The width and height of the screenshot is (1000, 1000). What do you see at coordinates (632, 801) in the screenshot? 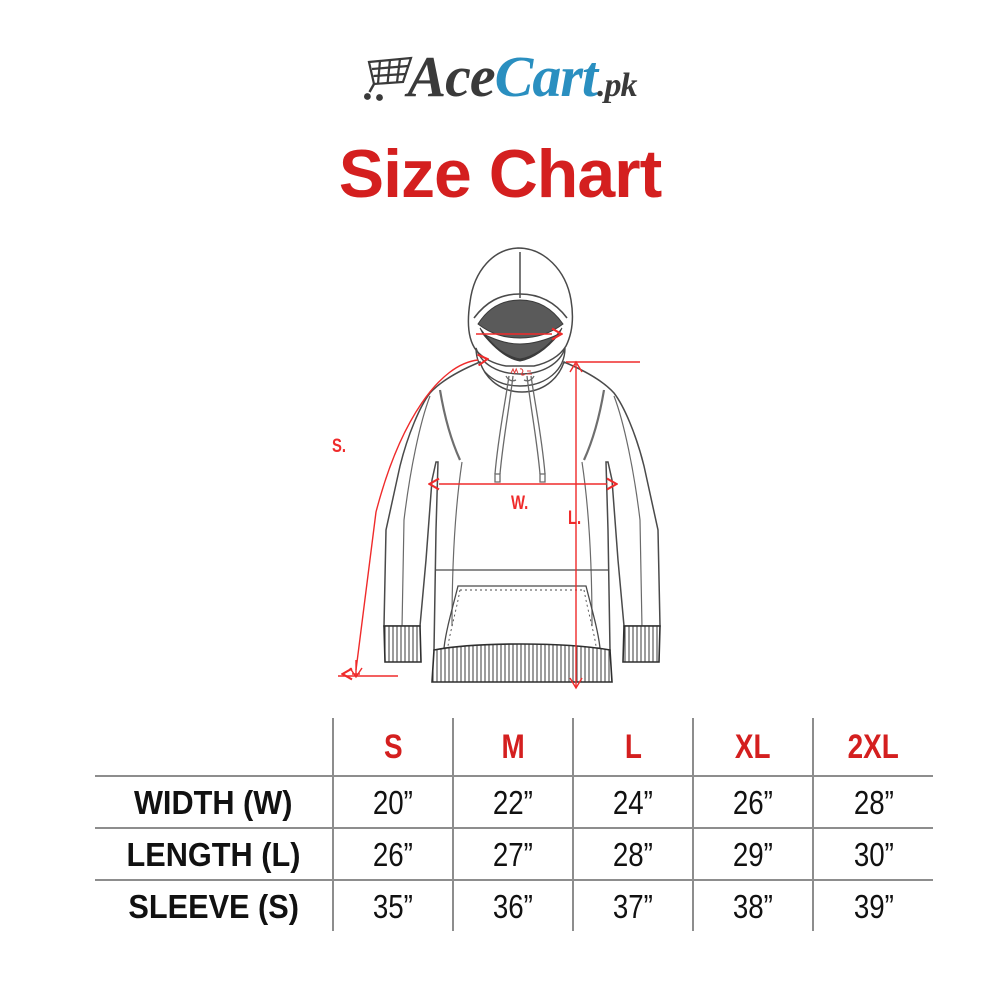
I see `cell-width-l: 24”` at bounding box center [632, 801].